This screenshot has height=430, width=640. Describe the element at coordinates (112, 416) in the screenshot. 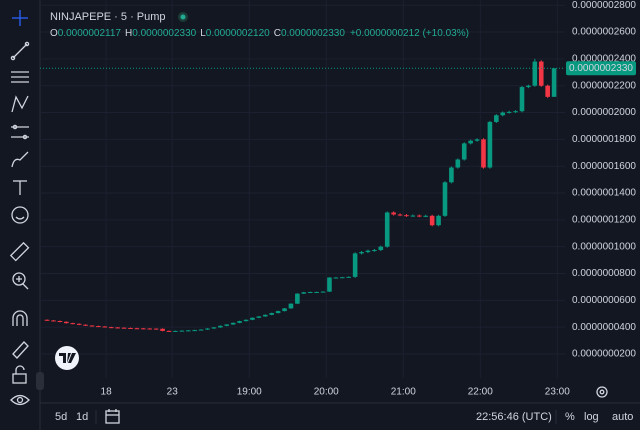

I see `goto-date-button` at that location.